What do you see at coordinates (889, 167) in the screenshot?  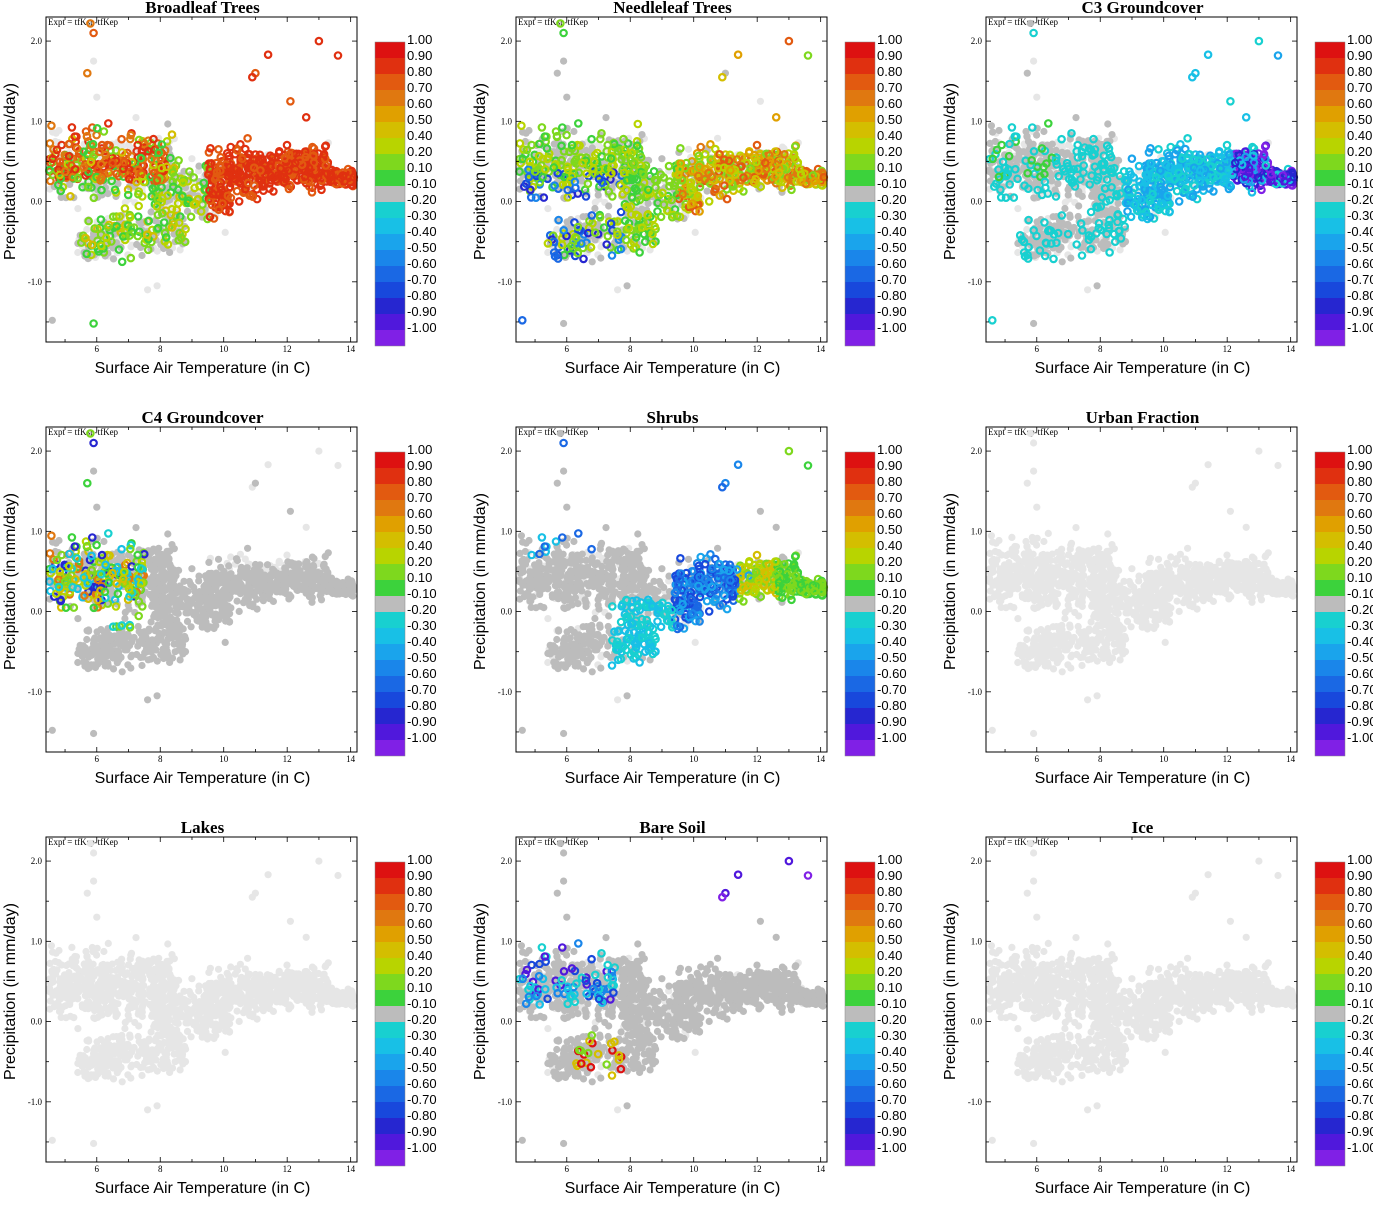 I see `colorbar-label: 0.10` at bounding box center [889, 167].